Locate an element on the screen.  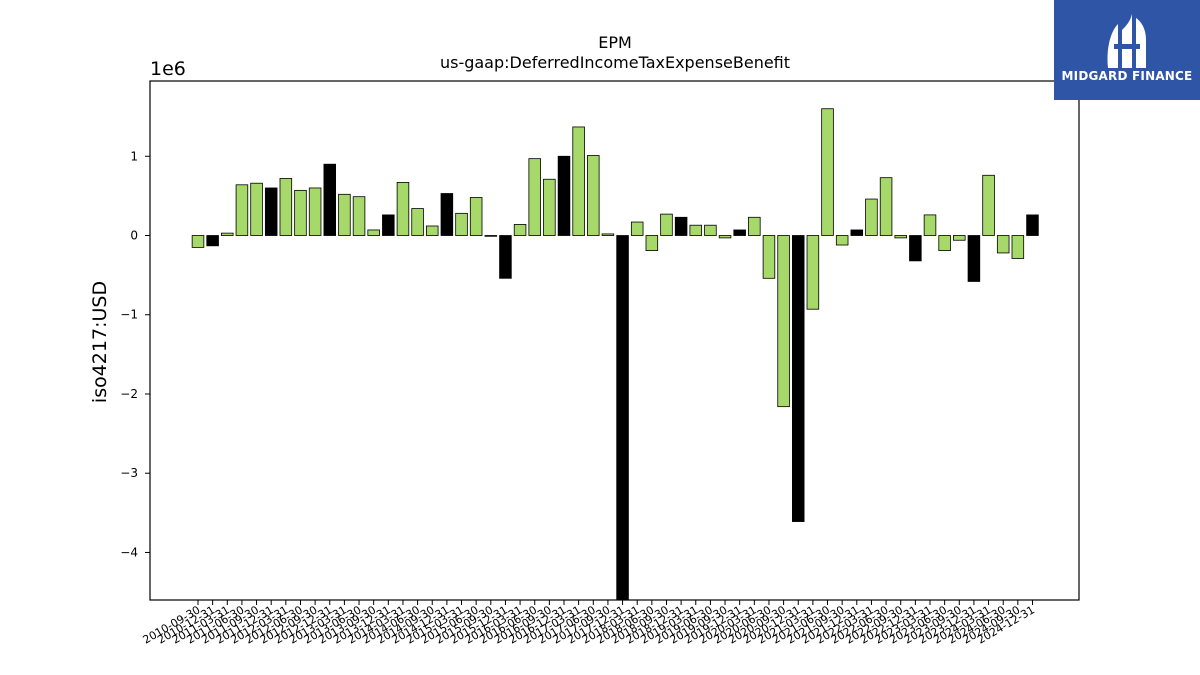
midgard-logo: MIDGARD FINANCE is located at coordinates (1127, 50).